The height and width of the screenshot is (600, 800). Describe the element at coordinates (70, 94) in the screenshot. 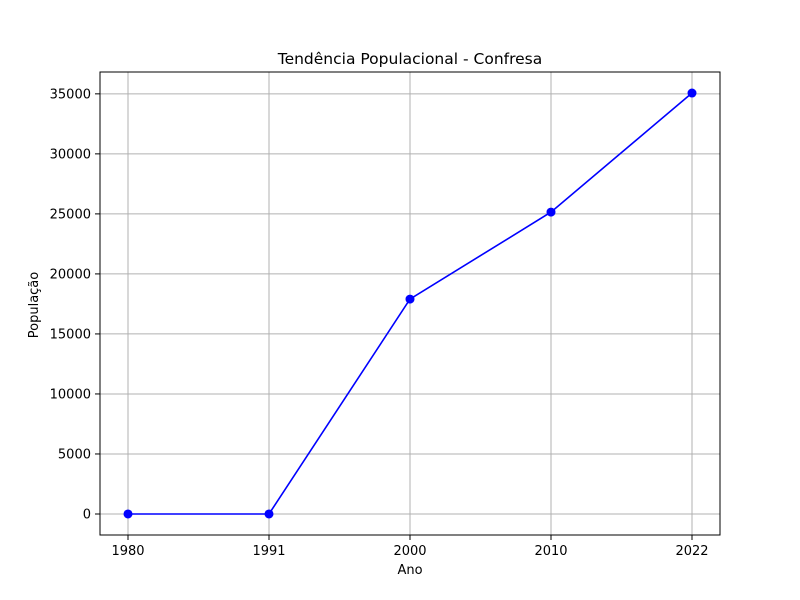

I see `y-tick-label: 35000` at that location.